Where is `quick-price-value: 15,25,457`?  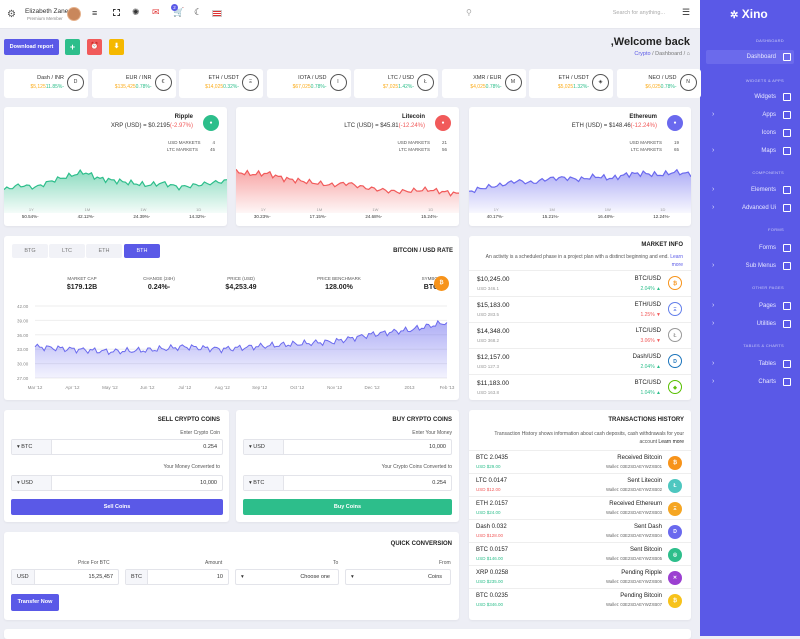 quick-price-value: 15,25,457 is located at coordinates (100, 577).